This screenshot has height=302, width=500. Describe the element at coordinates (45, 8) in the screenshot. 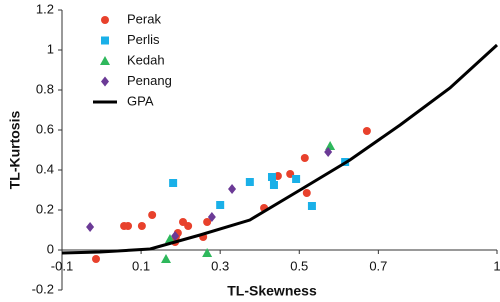

I see `y-tick-label: 1.2` at that location.